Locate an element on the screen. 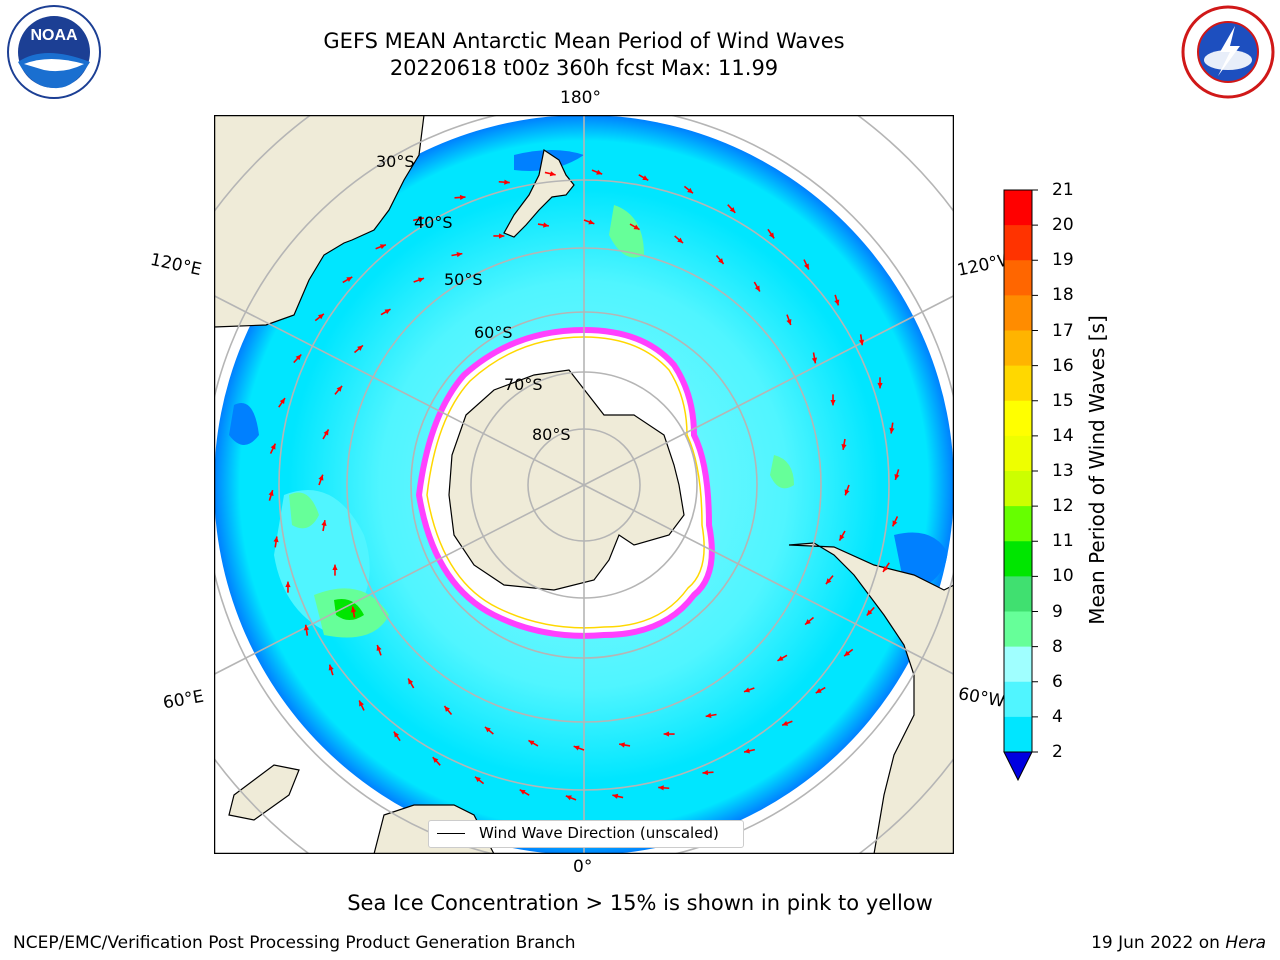 The image size is (1280, 960). colorbar-tick-label: 13 is located at coordinates (1063, 471).